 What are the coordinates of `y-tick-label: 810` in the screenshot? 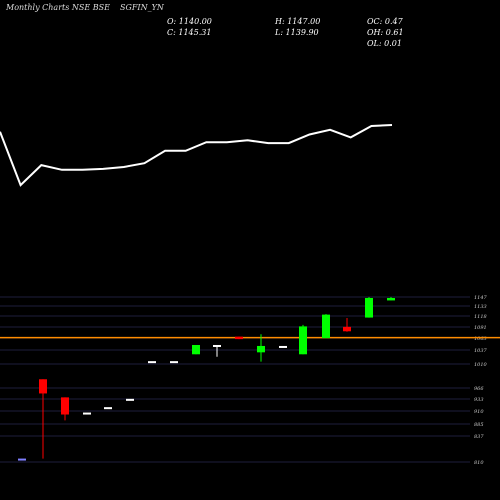 It's located at (479, 463).